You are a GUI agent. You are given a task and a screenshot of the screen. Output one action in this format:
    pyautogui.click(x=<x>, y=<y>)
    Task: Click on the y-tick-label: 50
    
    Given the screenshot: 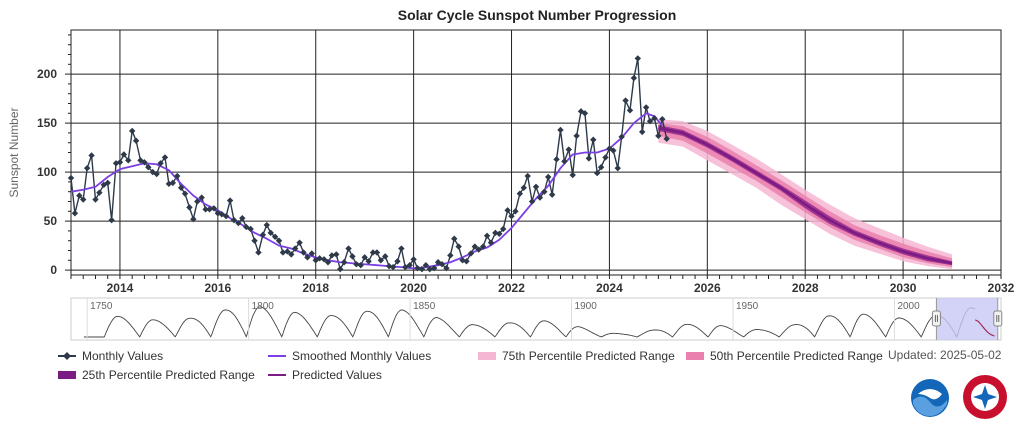 What is the action you would take?
    pyautogui.click(x=51, y=221)
    